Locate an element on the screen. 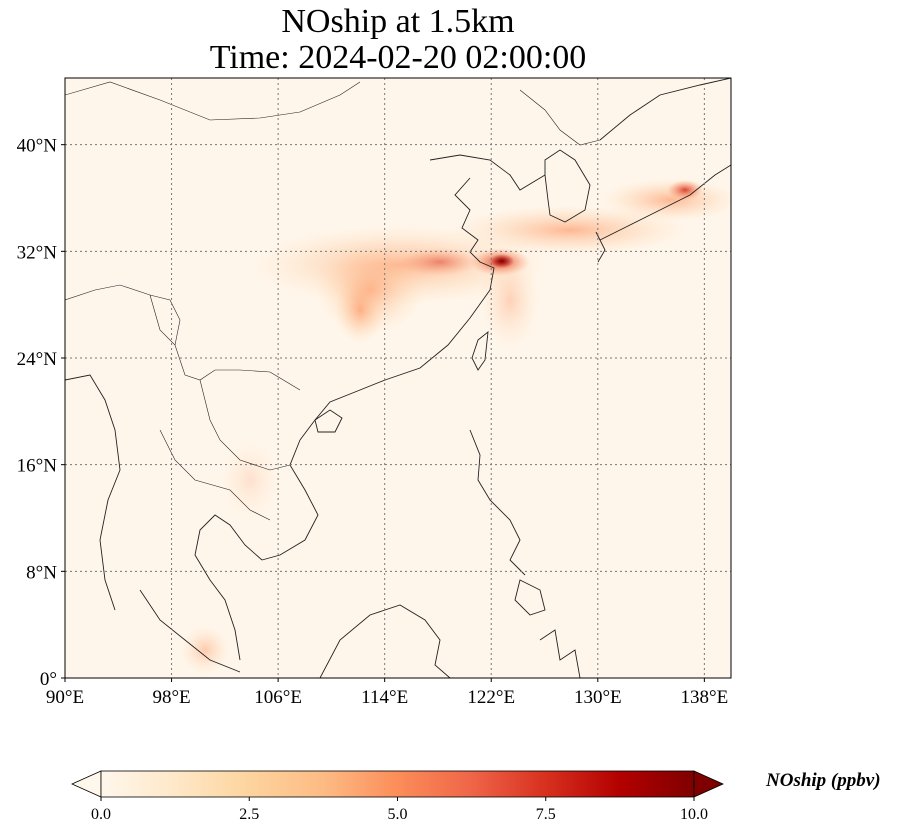 This screenshot has width=904, height=836. border-mongolia is located at coordinates (213, 101).